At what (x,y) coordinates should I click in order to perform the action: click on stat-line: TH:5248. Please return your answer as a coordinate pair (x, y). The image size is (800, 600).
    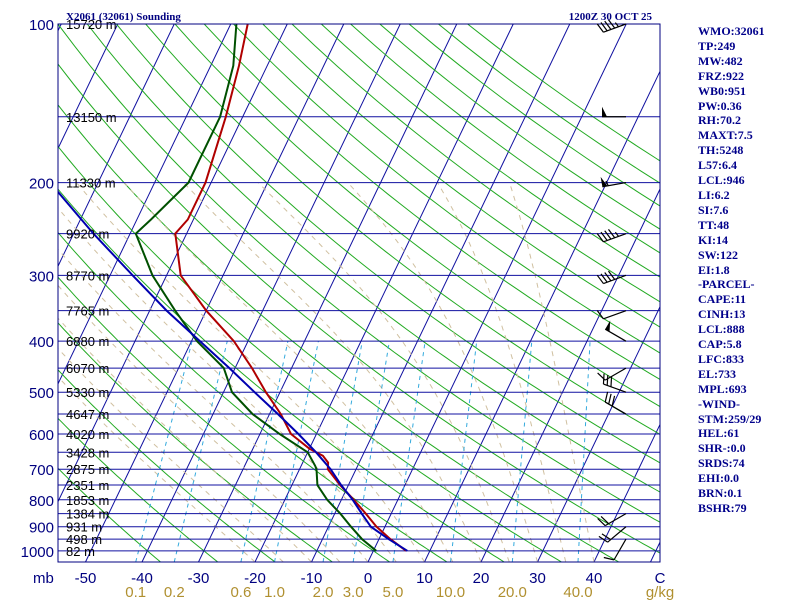
    Looking at the image, I should click on (721, 150).